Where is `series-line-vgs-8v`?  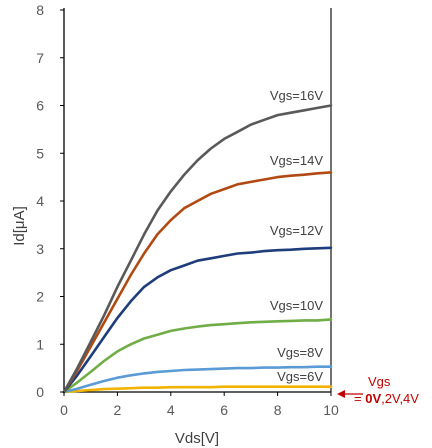
series-line-vgs-8v is located at coordinates (197, 379).